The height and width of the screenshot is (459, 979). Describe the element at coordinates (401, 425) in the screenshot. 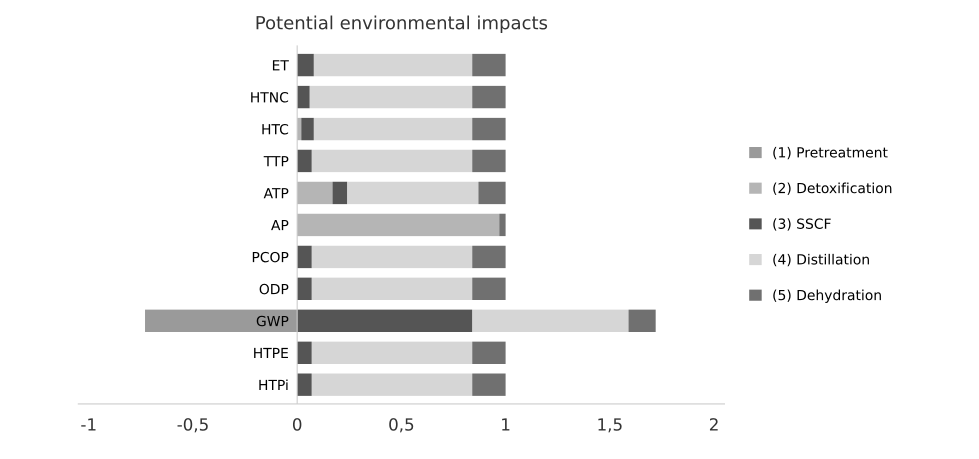

I see `x-tick-label: 0,5` at that location.